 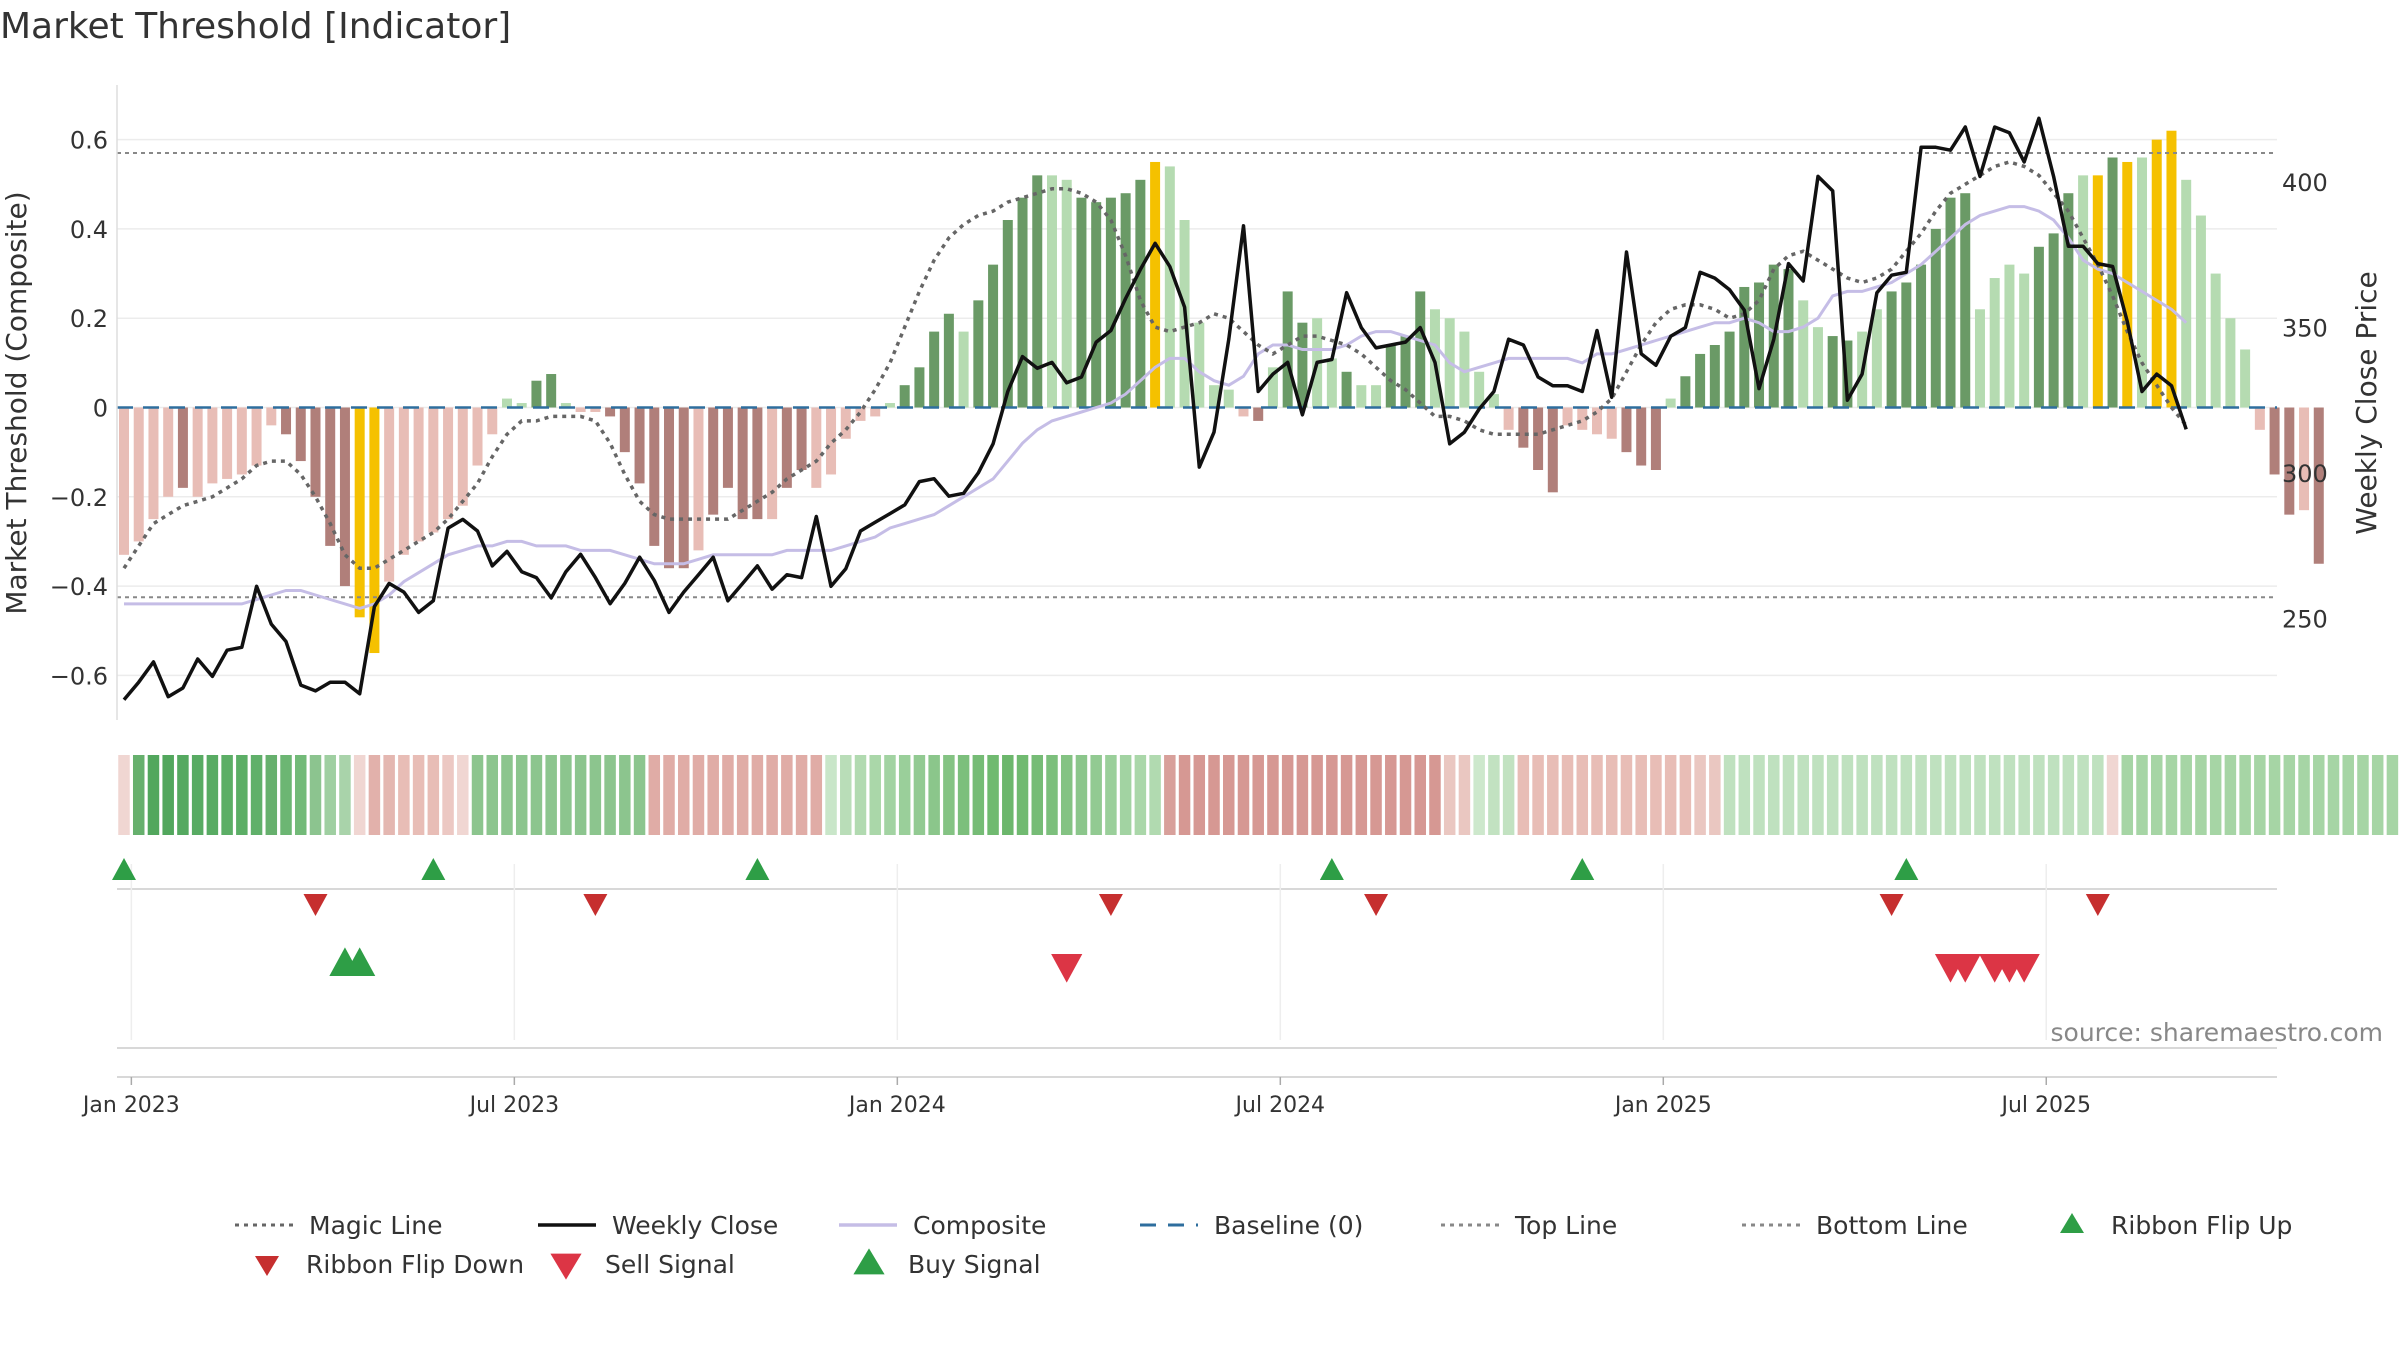 What do you see at coordinates (2176, 1225) in the screenshot?
I see `legend-item-ribbon-flip-up: Ribbon Flip Up` at bounding box center [2176, 1225].